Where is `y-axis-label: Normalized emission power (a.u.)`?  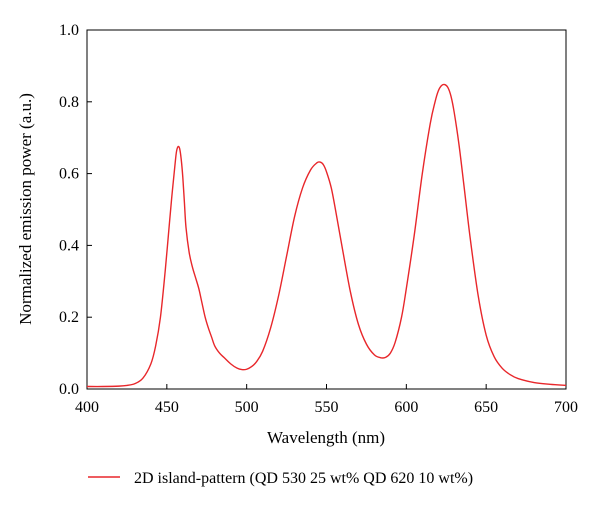
y-axis-label: Normalized emission power (a.u.) is located at coordinates (25, 209).